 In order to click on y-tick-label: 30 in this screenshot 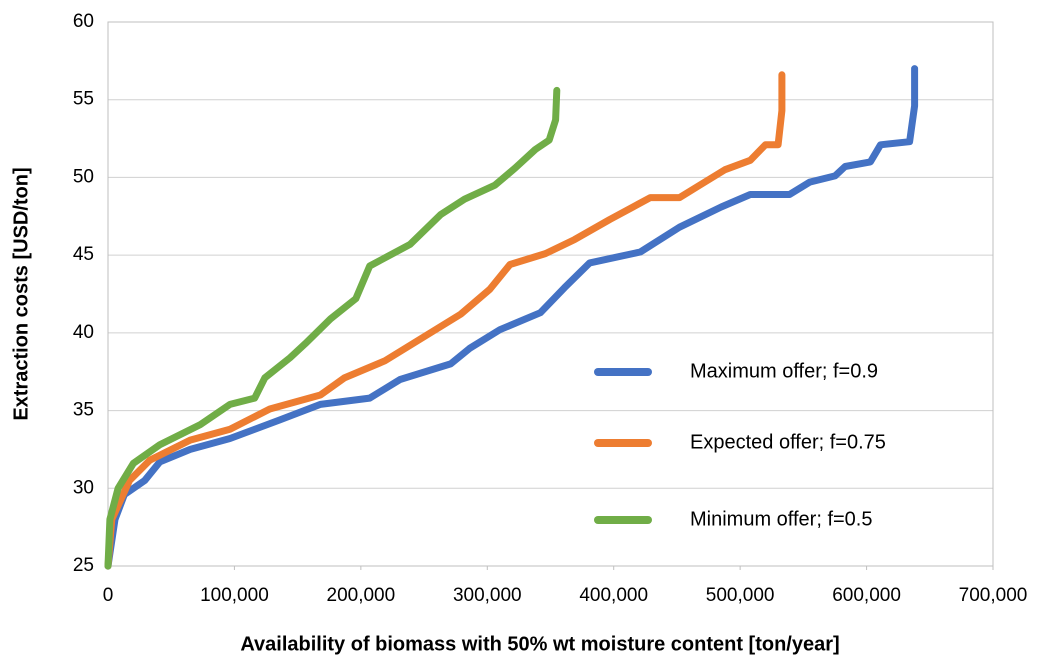, I will do `click(83, 487)`.